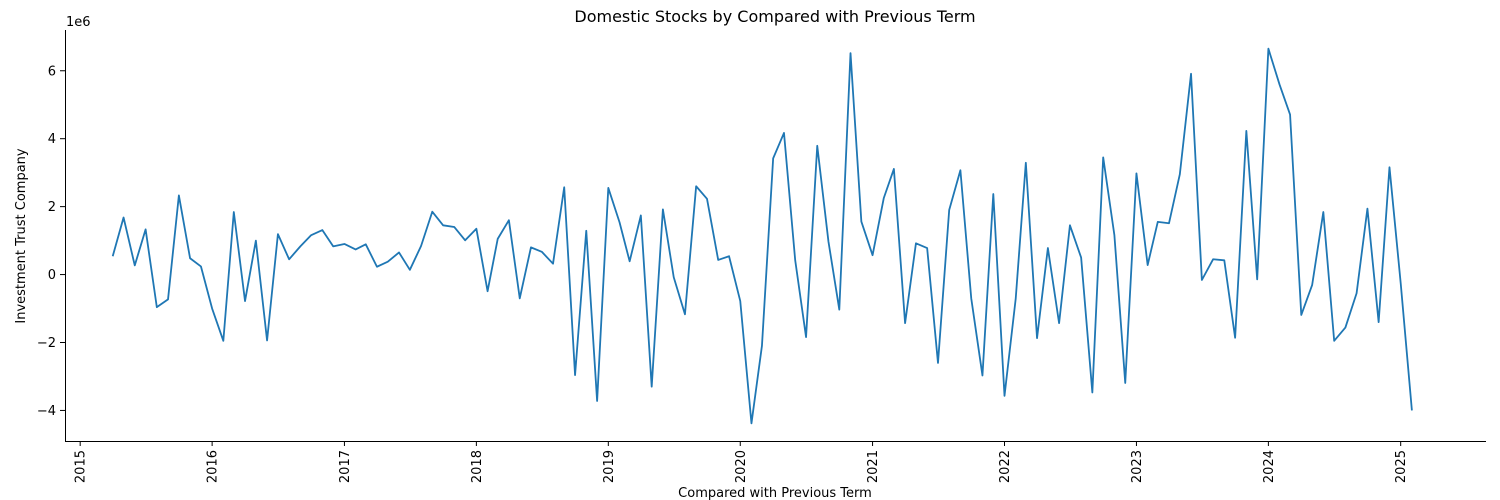 This screenshot has width=1500, height=500. What do you see at coordinates (345, 466) in the screenshot?
I see `x-tick-label: 2017` at bounding box center [345, 466].